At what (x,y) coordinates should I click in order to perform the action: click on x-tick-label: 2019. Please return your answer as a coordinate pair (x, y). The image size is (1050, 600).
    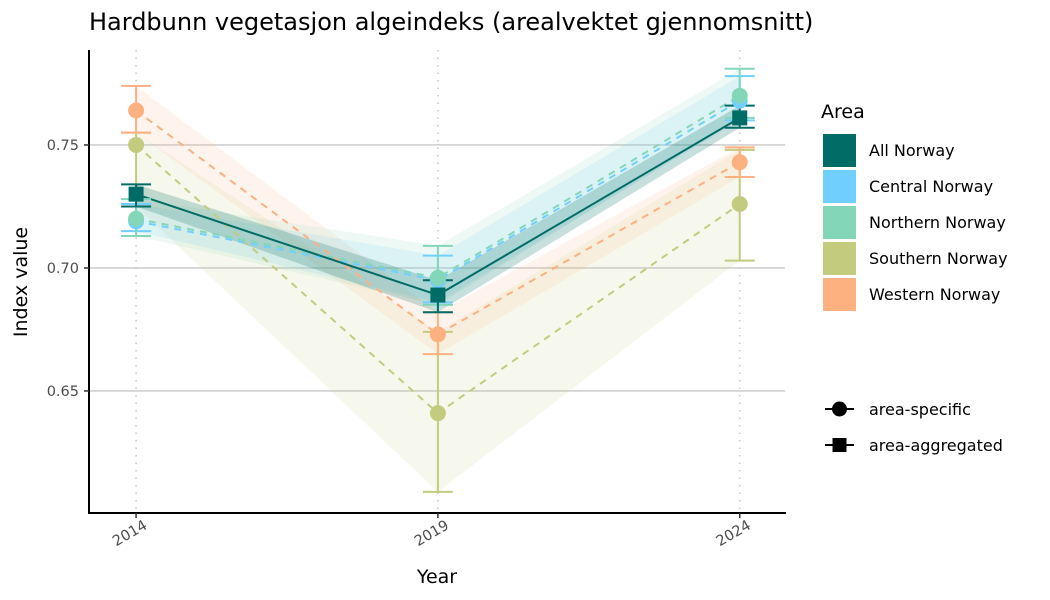
    Looking at the image, I should click on (432, 534).